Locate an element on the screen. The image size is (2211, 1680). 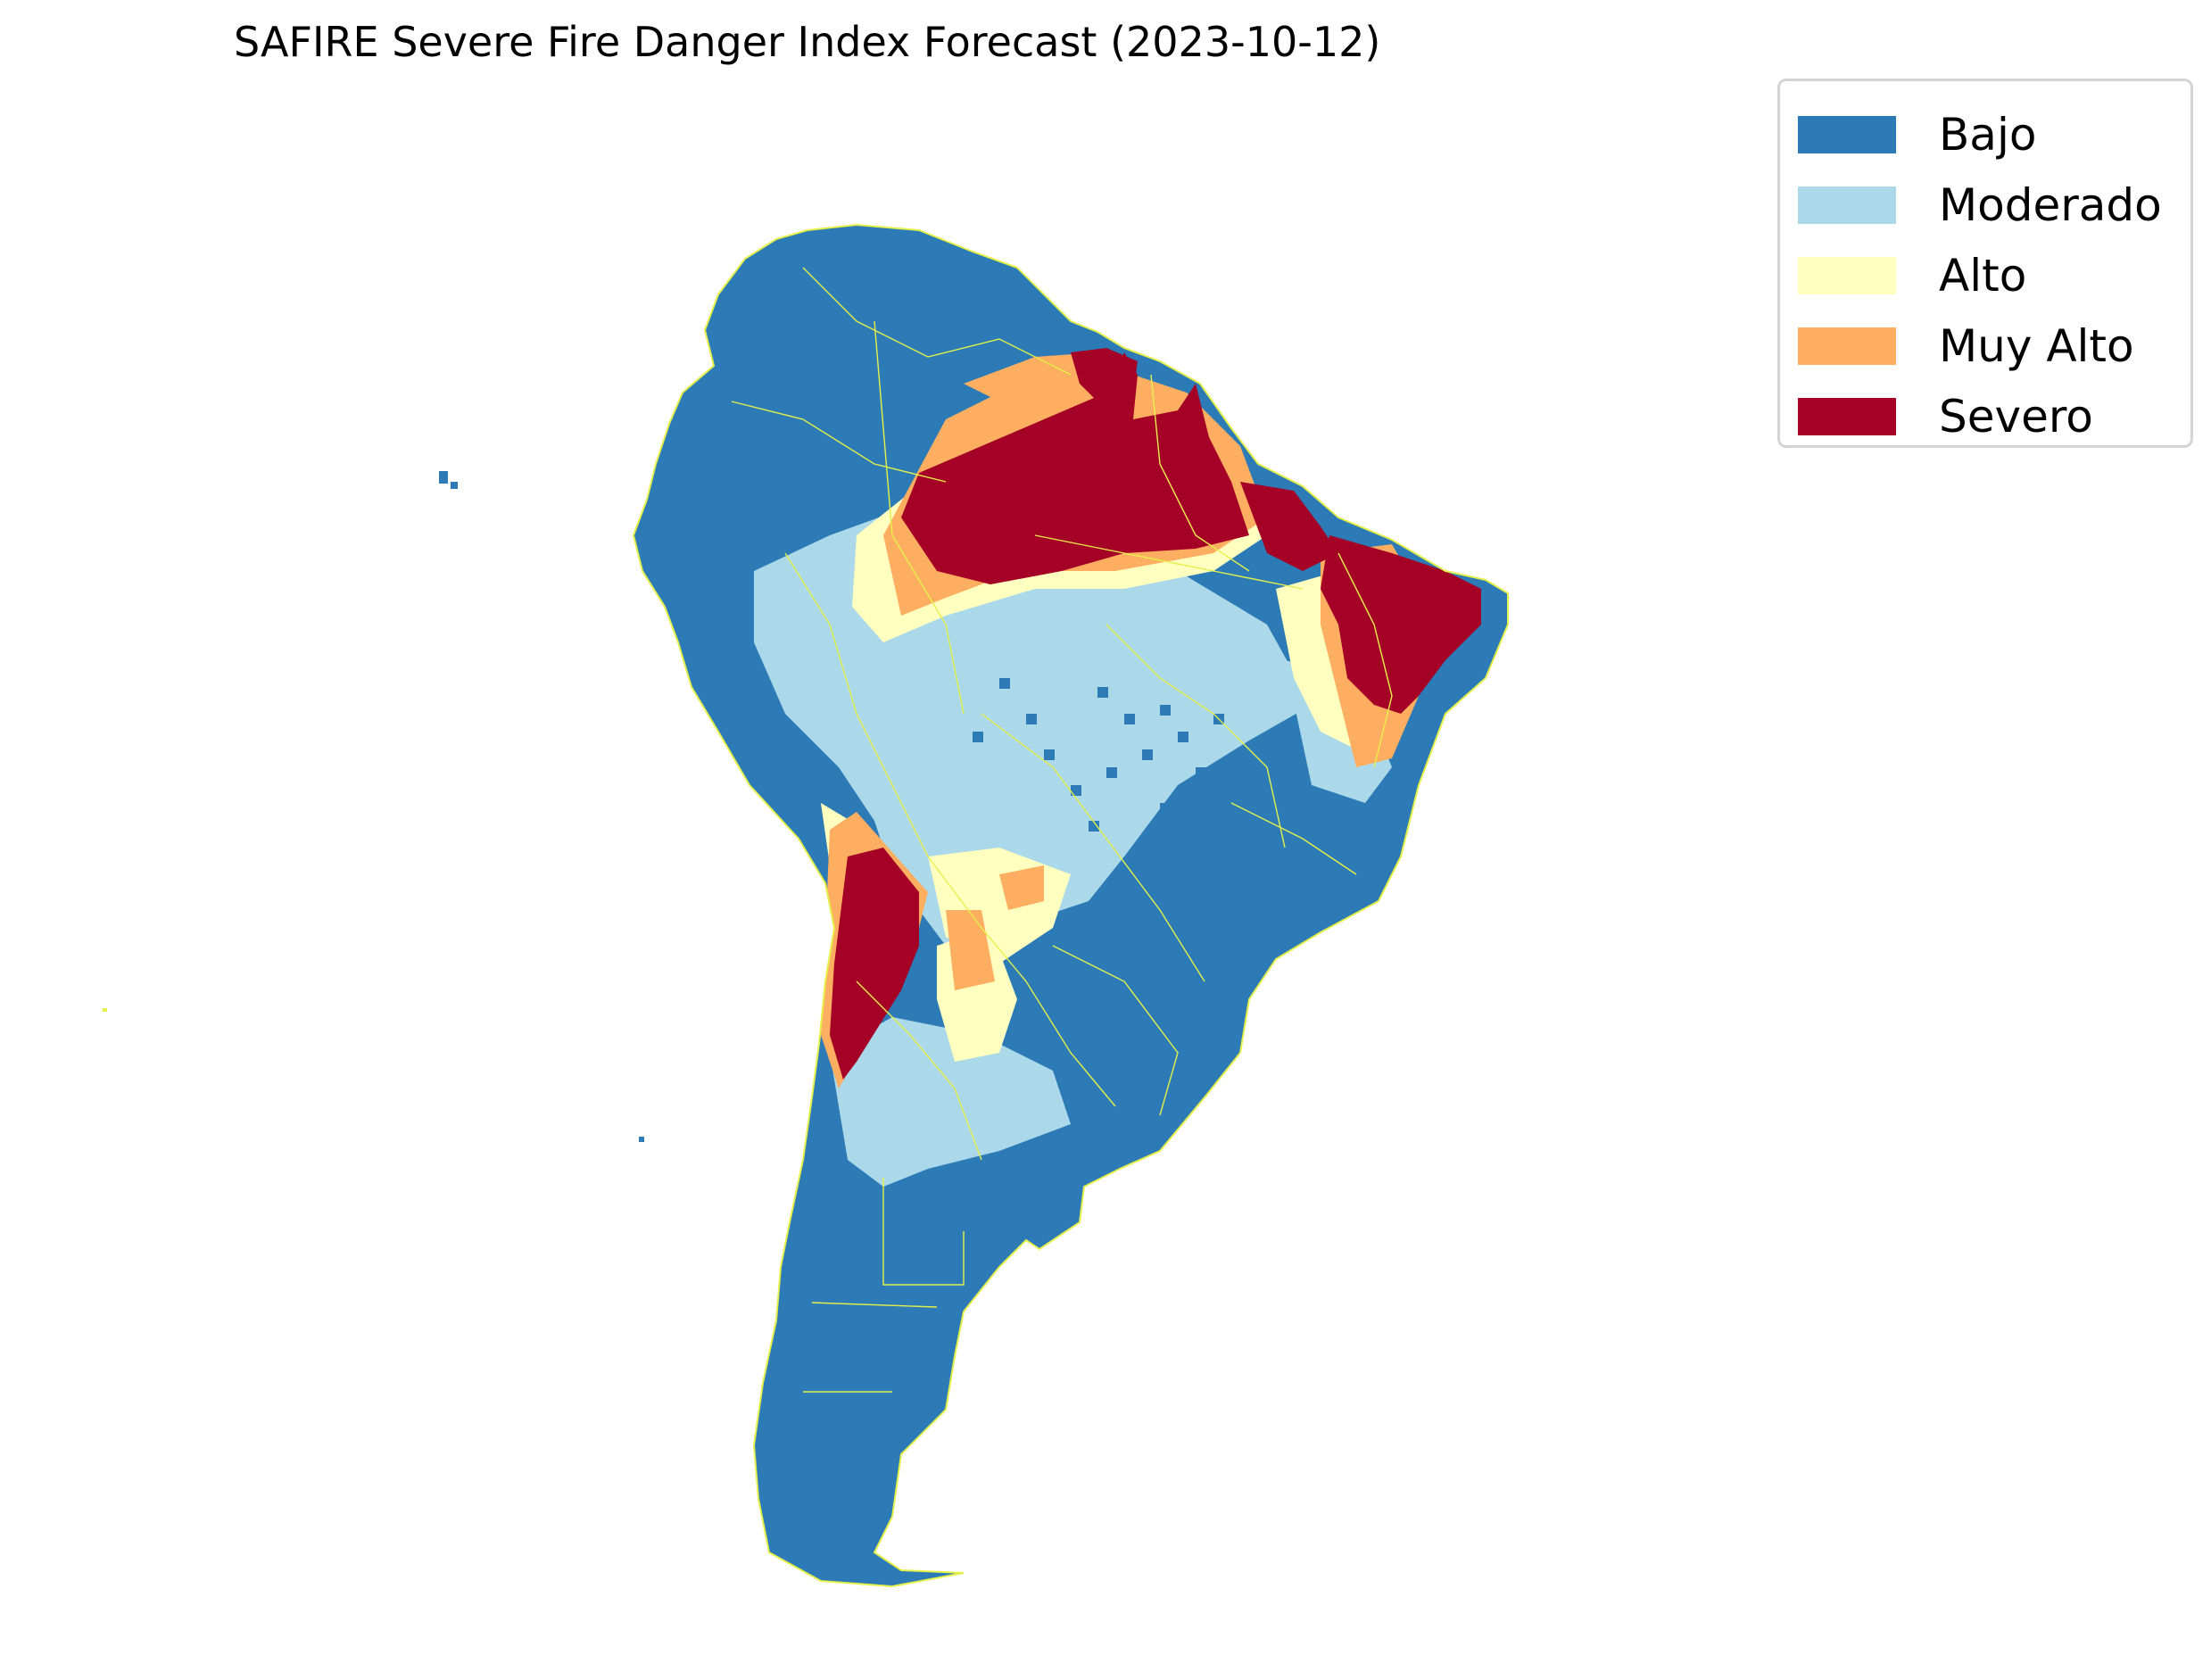
legend-item-moderado: Moderado is located at coordinates (1985, 205).